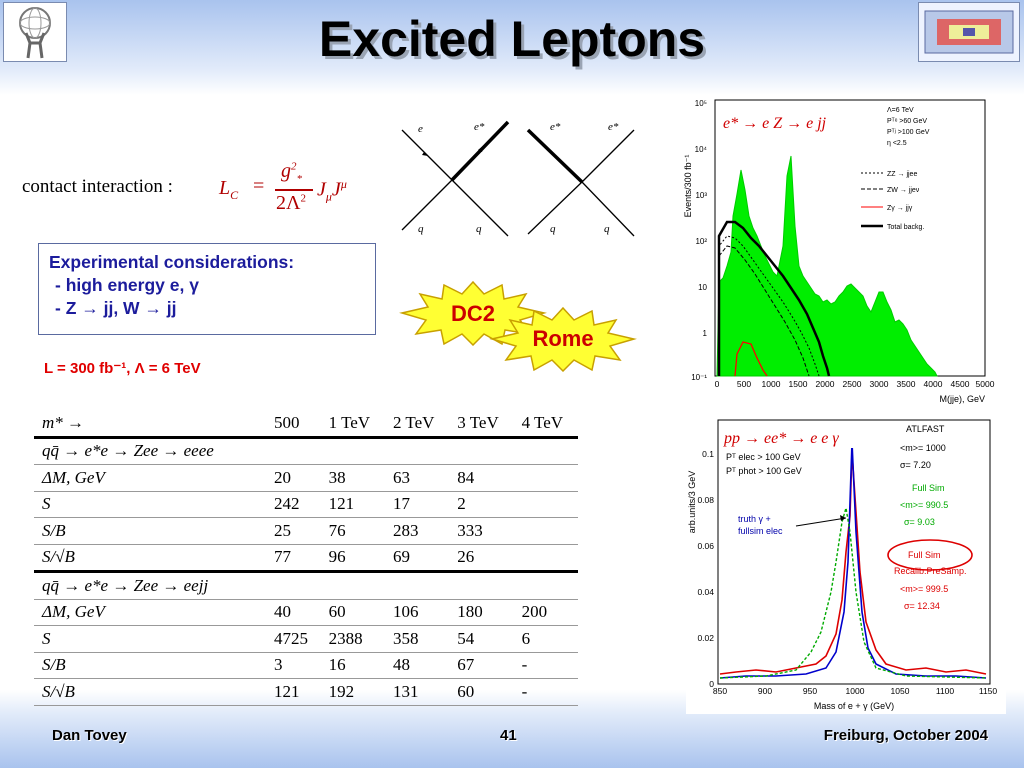 The height and width of the screenshot is (768, 1024). I want to click on svg-text: truth γ +, so click(754, 519).